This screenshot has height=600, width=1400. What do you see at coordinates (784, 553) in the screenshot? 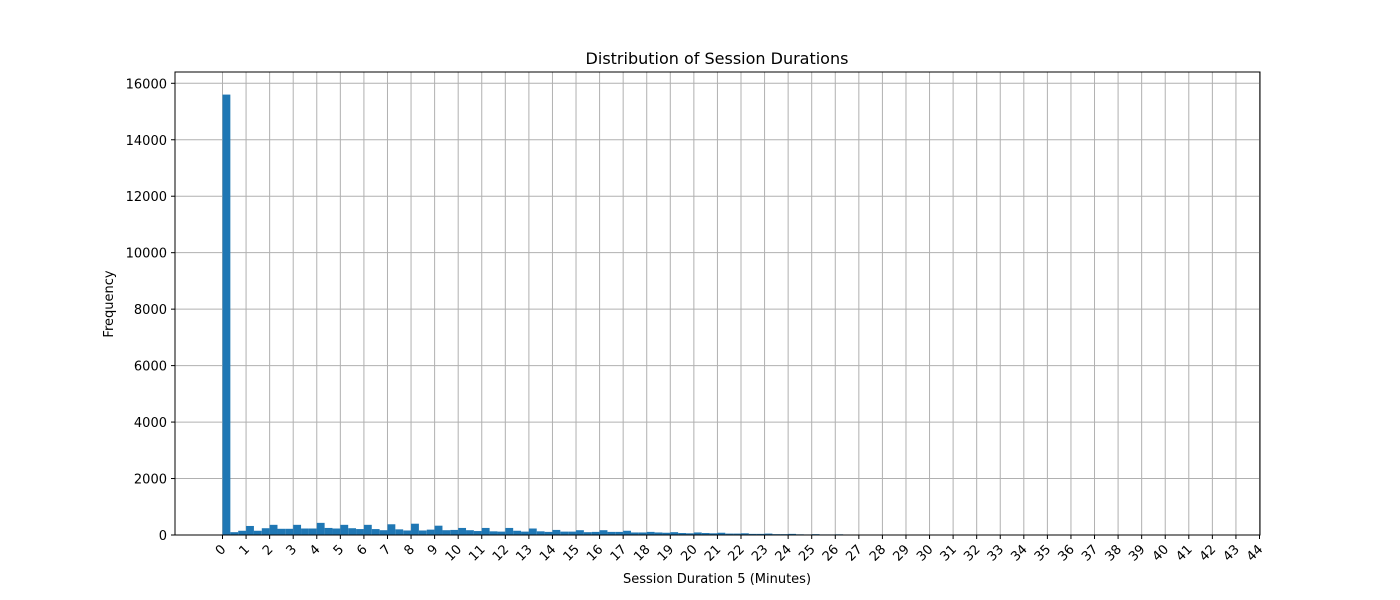
I see `x-tick-label: 24` at bounding box center [784, 553].